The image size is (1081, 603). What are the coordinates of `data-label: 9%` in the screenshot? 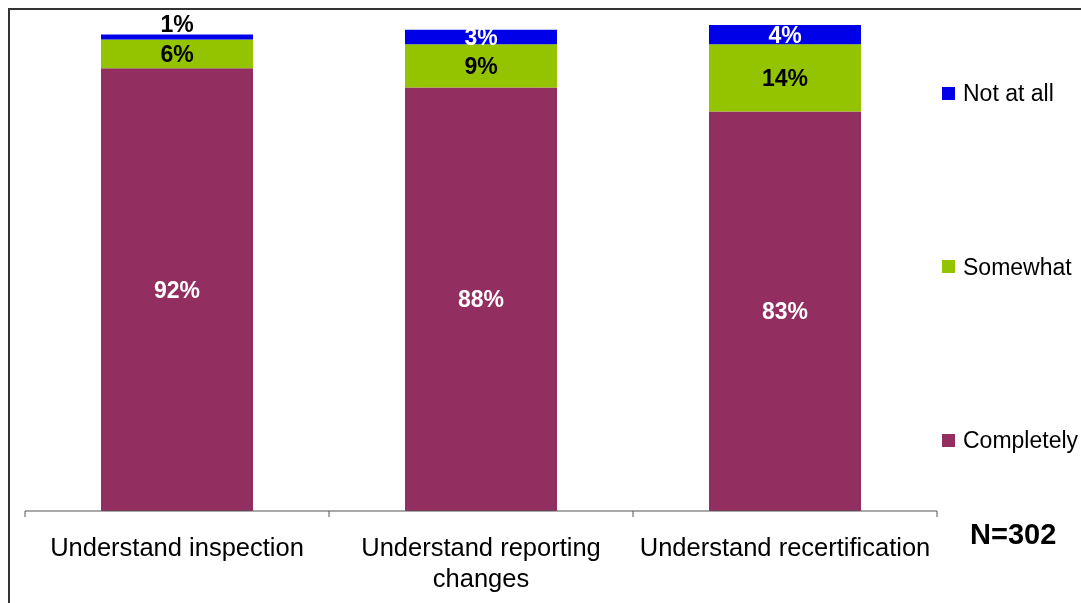 It's located at (481, 65).